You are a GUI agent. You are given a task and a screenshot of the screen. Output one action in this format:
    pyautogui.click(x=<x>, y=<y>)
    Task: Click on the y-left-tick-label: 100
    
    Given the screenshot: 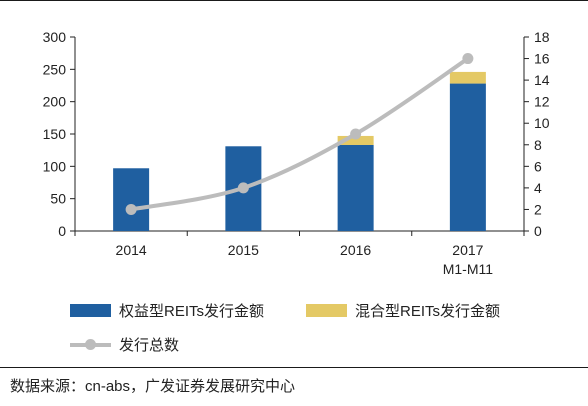 What is the action you would take?
    pyautogui.click(x=55, y=166)
    